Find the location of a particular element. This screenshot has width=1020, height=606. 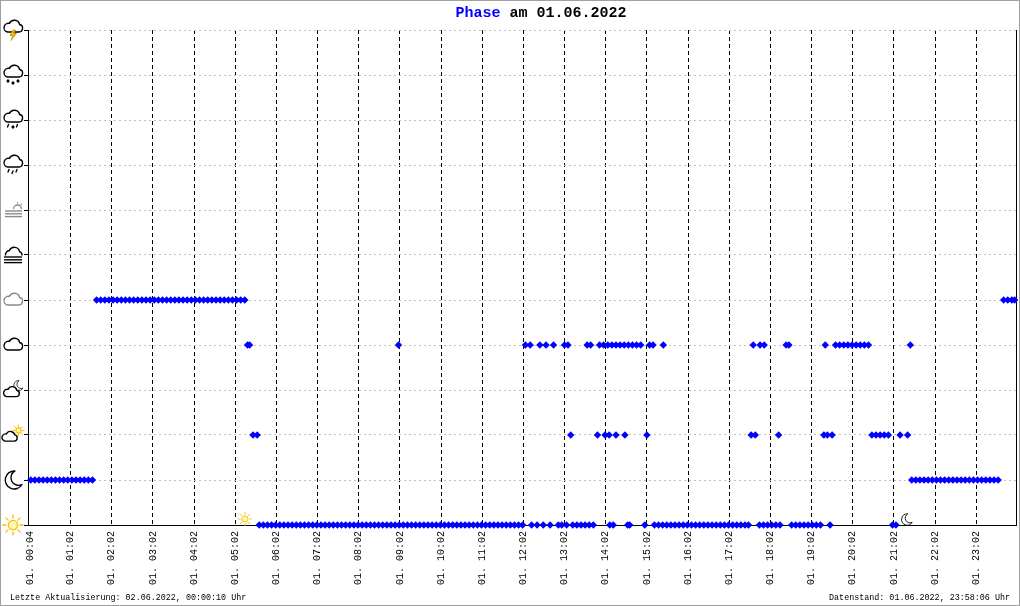

x-tick-label: 01. 14:02 is located at coordinates (606, 558).